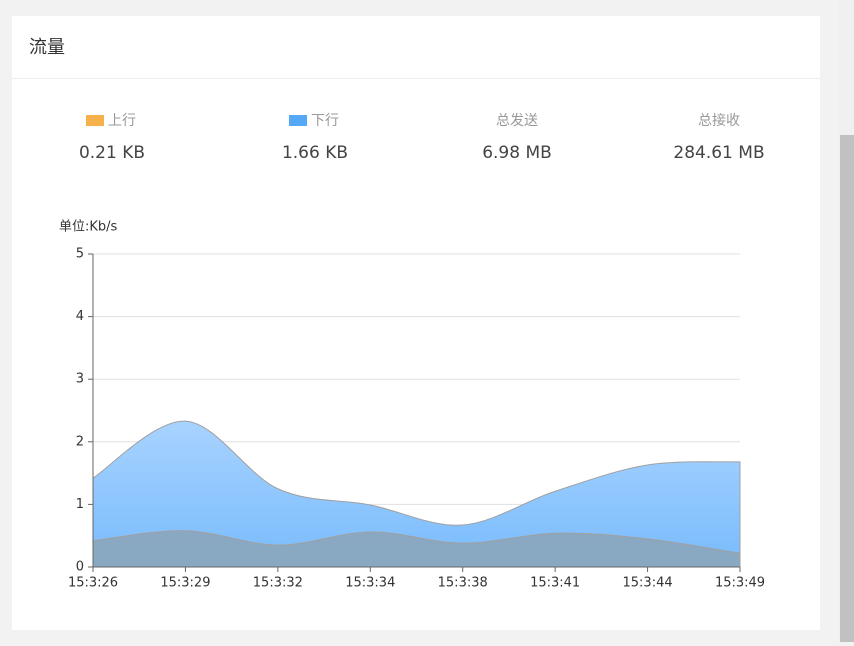 This screenshot has width=854, height=646. Describe the element at coordinates (80, 379) in the screenshot. I see `y-tick-label: 3` at that location.